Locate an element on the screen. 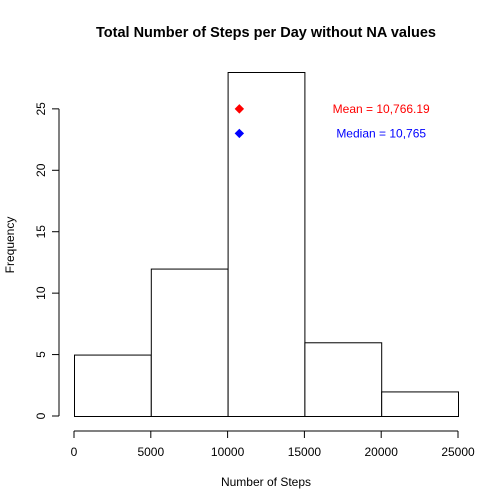 The width and height of the screenshot is (504, 504). y-tick-label: 10 is located at coordinates (41, 293).